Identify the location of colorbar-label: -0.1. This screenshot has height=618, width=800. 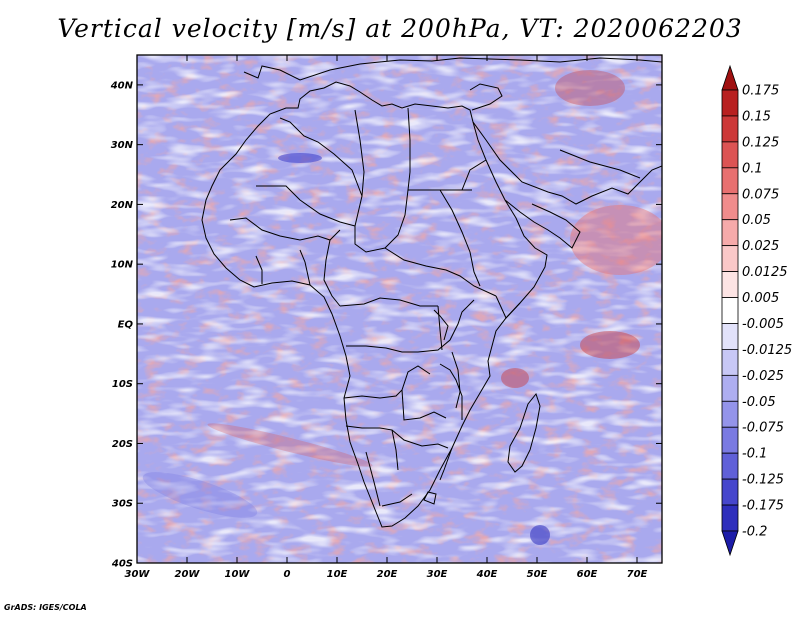
(754, 454).